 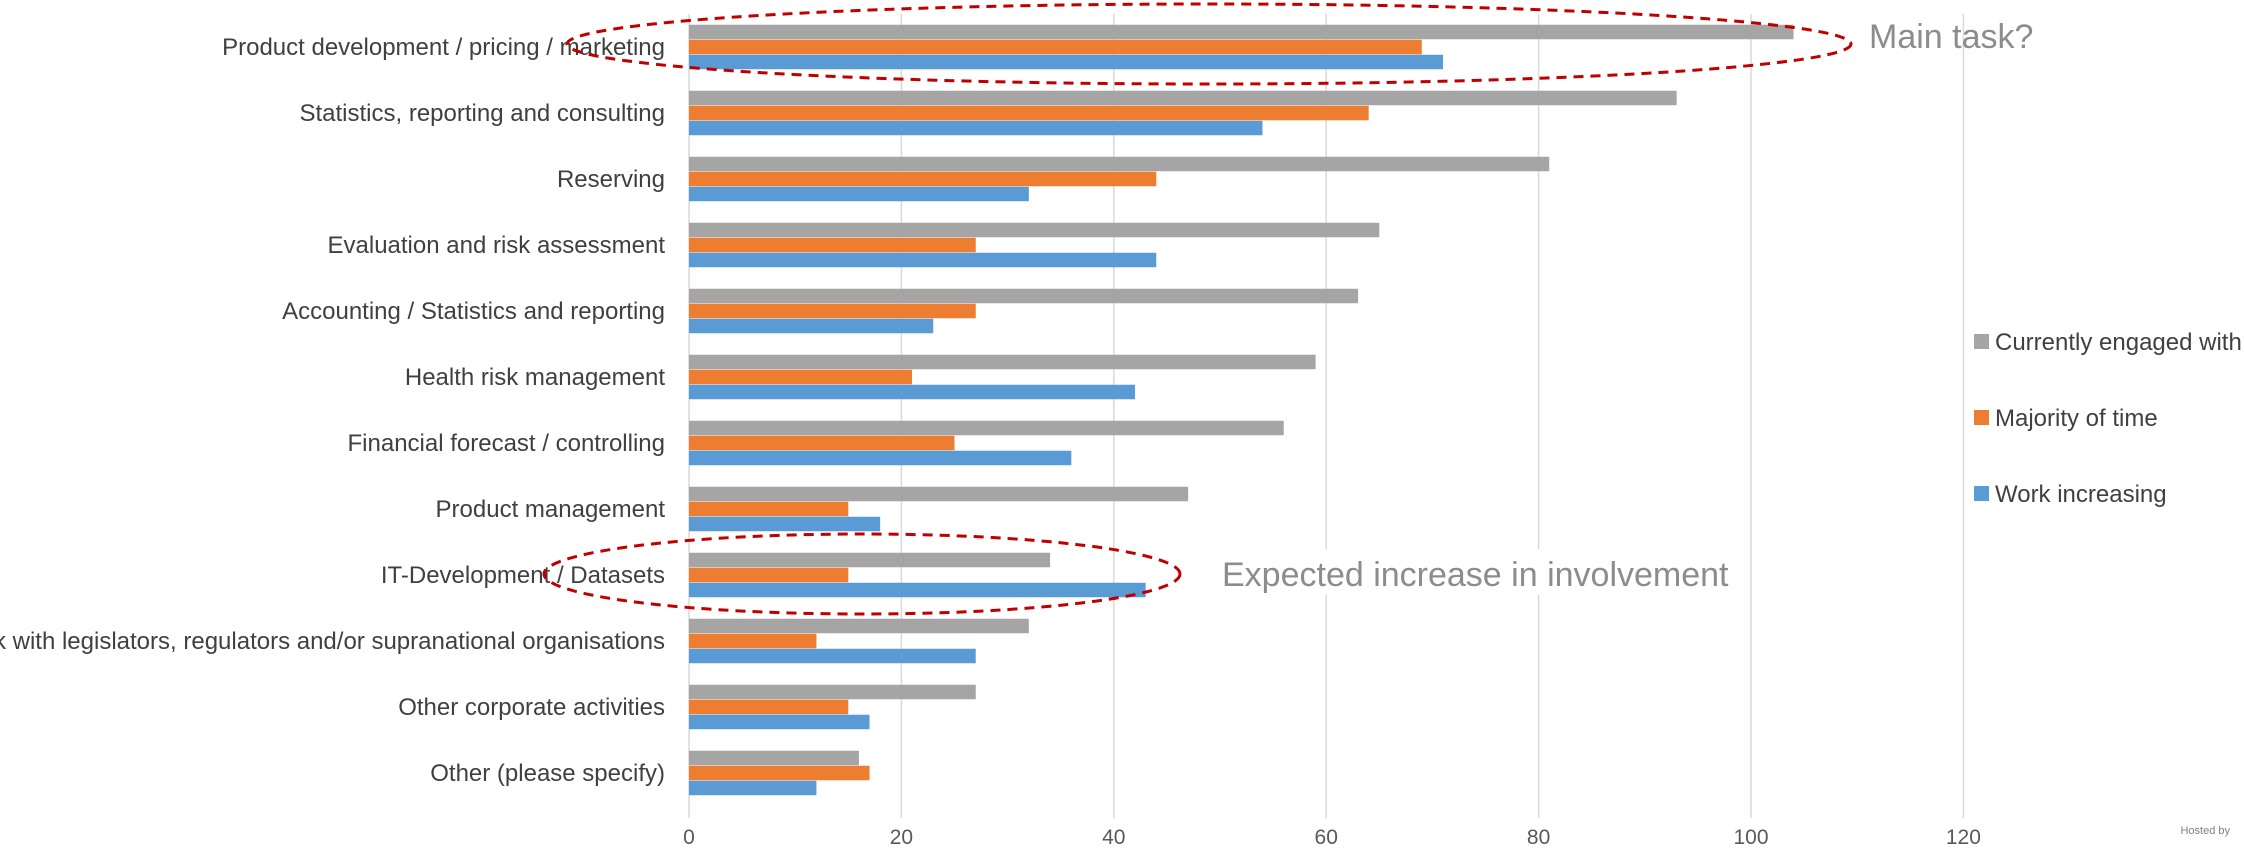 What do you see at coordinates (2118, 342) in the screenshot?
I see `legend-label: Currently engaged with` at bounding box center [2118, 342].